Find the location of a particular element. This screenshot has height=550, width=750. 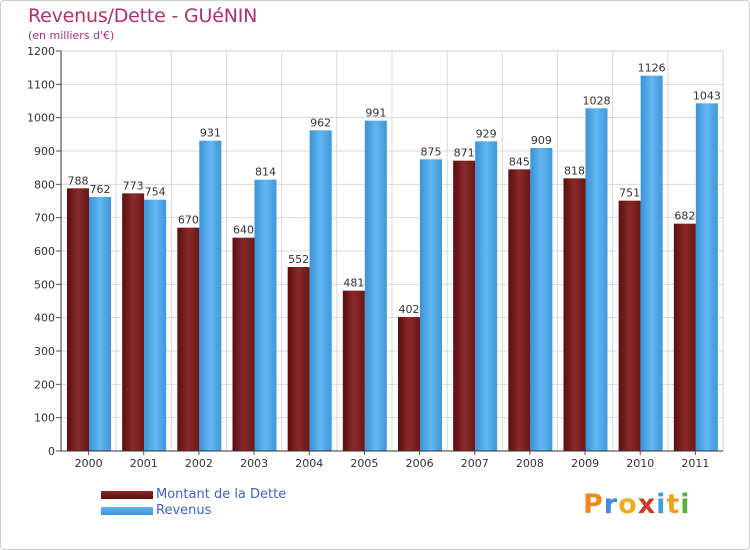

data-label: 962 is located at coordinates (320, 122).